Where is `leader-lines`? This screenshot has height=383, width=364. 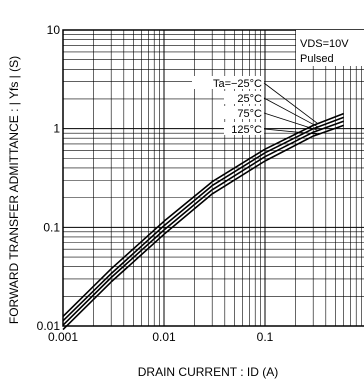
leader-lines is located at coordinates (290, 108).